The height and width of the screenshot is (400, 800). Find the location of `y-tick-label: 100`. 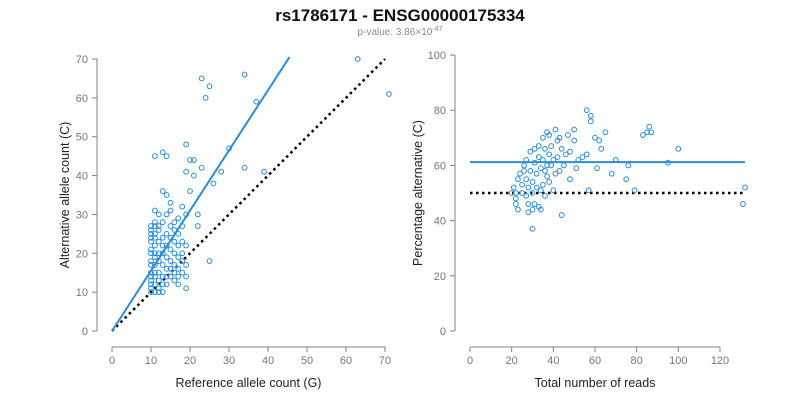

y-tick-label: 100 is located at coordinates (437, 56).